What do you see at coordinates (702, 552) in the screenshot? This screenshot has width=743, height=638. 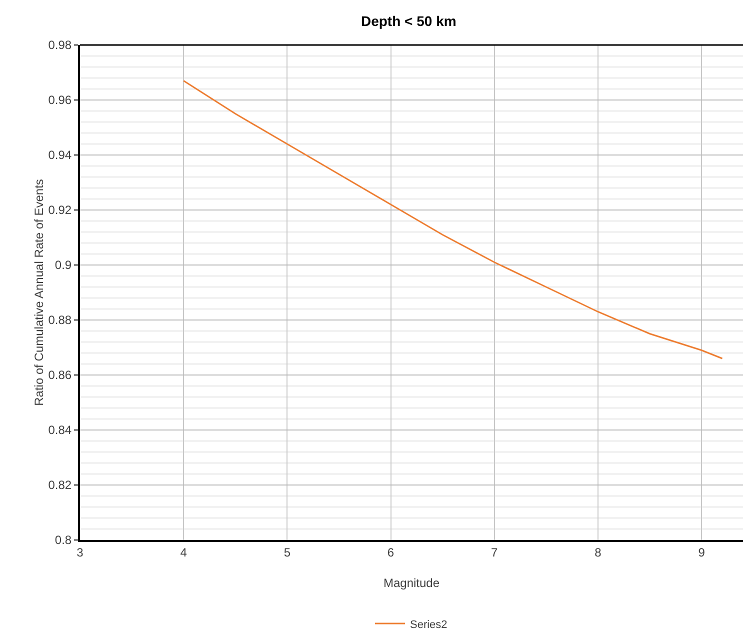 I see `x-tick-label: 9` at bounding box center [702, 552].